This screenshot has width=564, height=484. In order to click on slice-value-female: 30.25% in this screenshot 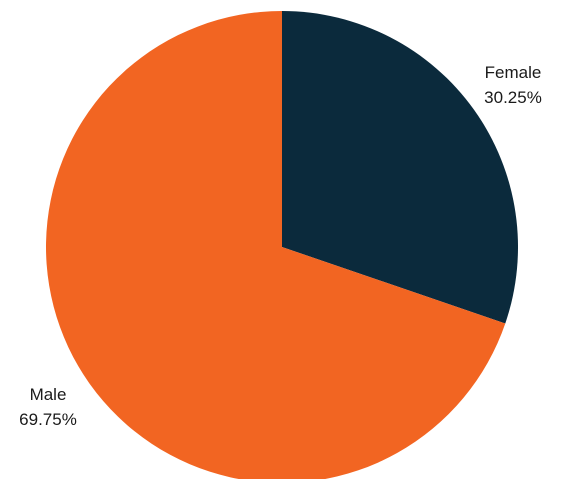, I will do `click(513, 97)`.